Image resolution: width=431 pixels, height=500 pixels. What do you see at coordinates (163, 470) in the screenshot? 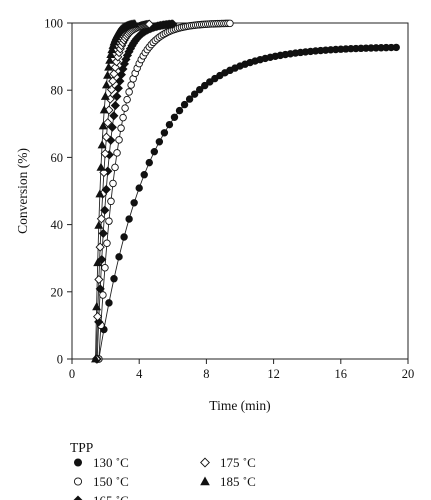
I see `legend: TPP 130 ˚C 150 ˚C 165 ˚C 175 ˚C 185 ˚C` at bounding box center [163, 470].